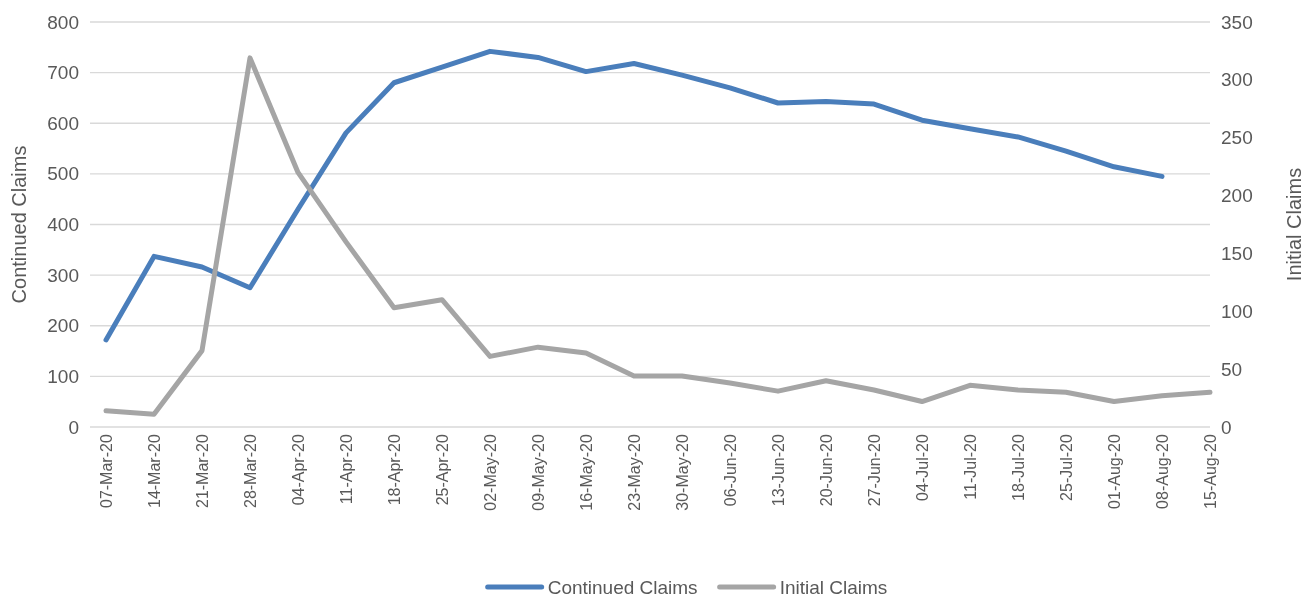 The width and height of the screenshot is (1315, 598). What do you see at coordinates (539, 472) in the screenshot?
I see `x-tick-label: 09-May-20` at bounding box center [539, 472].